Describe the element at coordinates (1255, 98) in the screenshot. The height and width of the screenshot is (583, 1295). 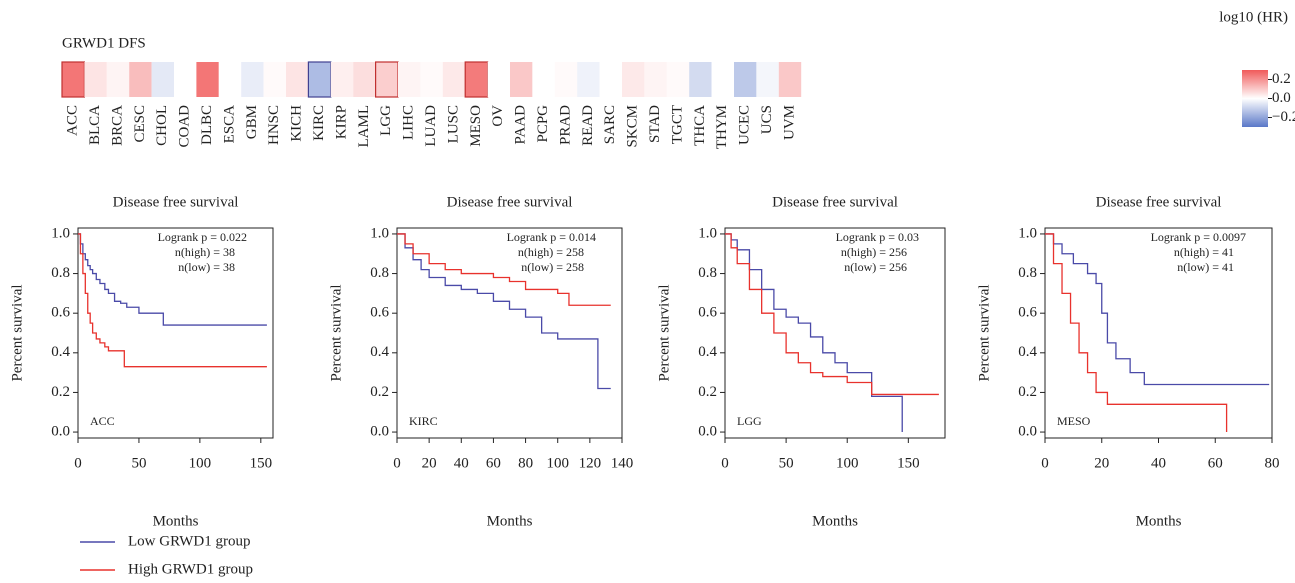
I see `colorbar` at that location.